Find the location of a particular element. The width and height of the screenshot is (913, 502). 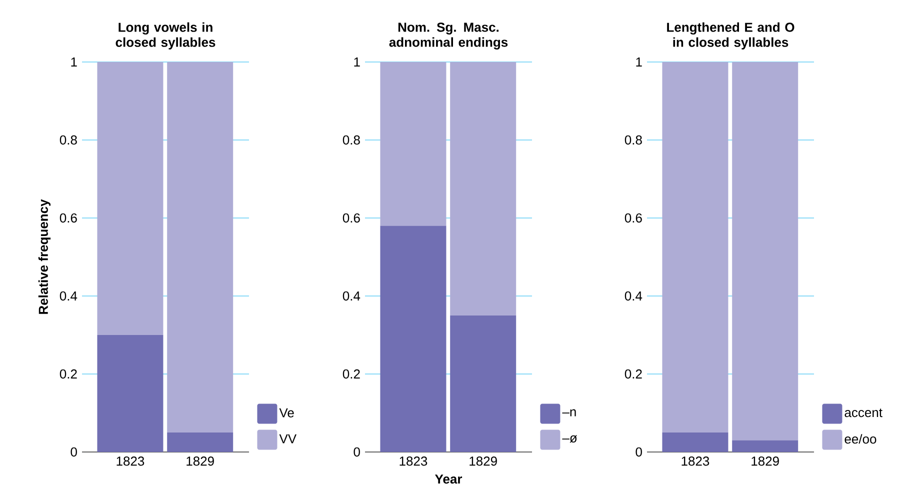

x-axis-title: Year is located at coordinates (448, 479).